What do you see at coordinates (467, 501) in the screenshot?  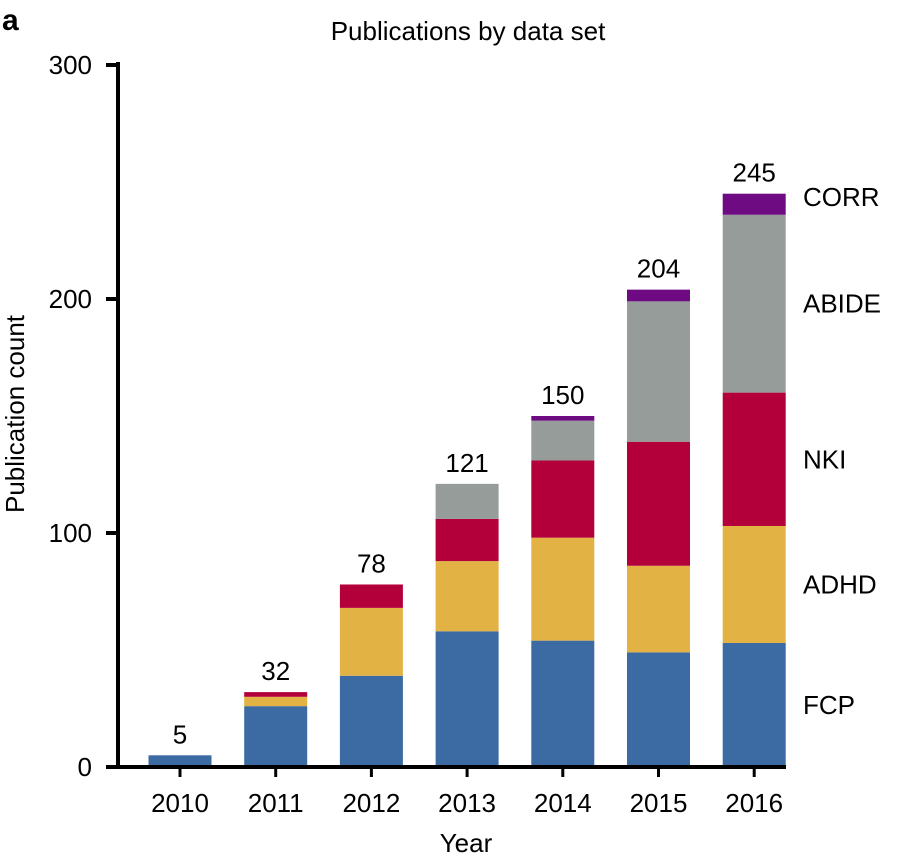 I see `bar-segment-abide-2013` at bounding box center [467, 501].